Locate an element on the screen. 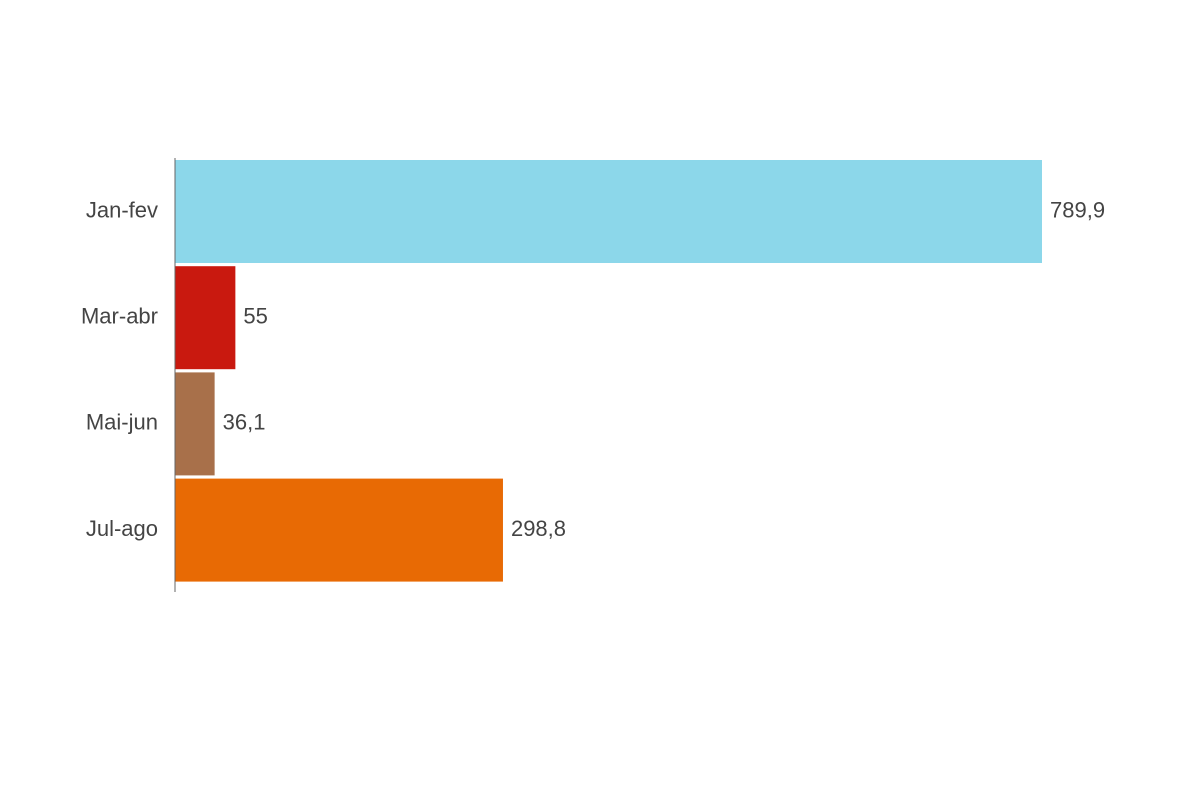  y-tick-label: Mar-abr is located at coordinates (119, 316).